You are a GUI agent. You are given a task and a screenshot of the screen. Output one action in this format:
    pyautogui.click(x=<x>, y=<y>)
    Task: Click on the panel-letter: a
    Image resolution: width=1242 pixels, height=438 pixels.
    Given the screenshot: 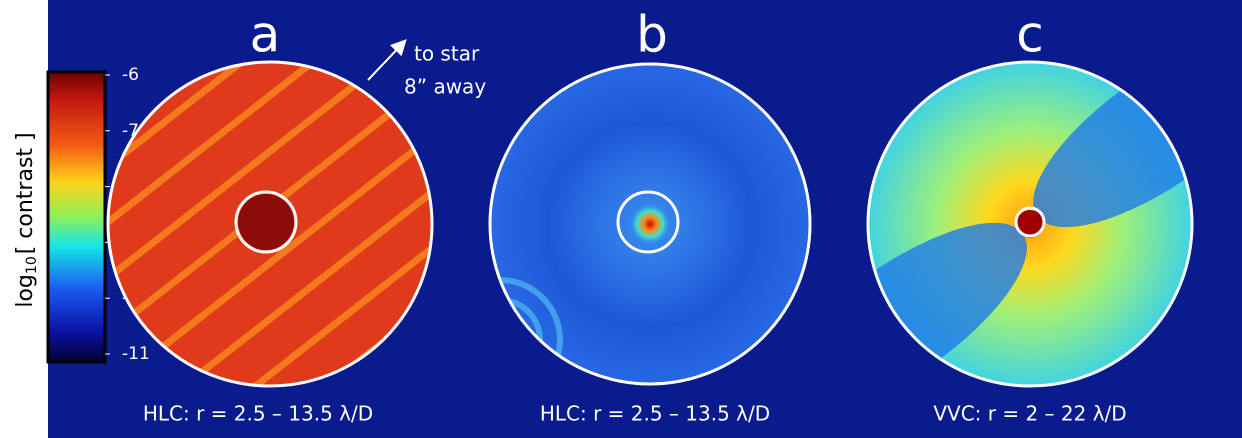 What is the action you would take?
    pyautogui.click(x=265, y=35)
    